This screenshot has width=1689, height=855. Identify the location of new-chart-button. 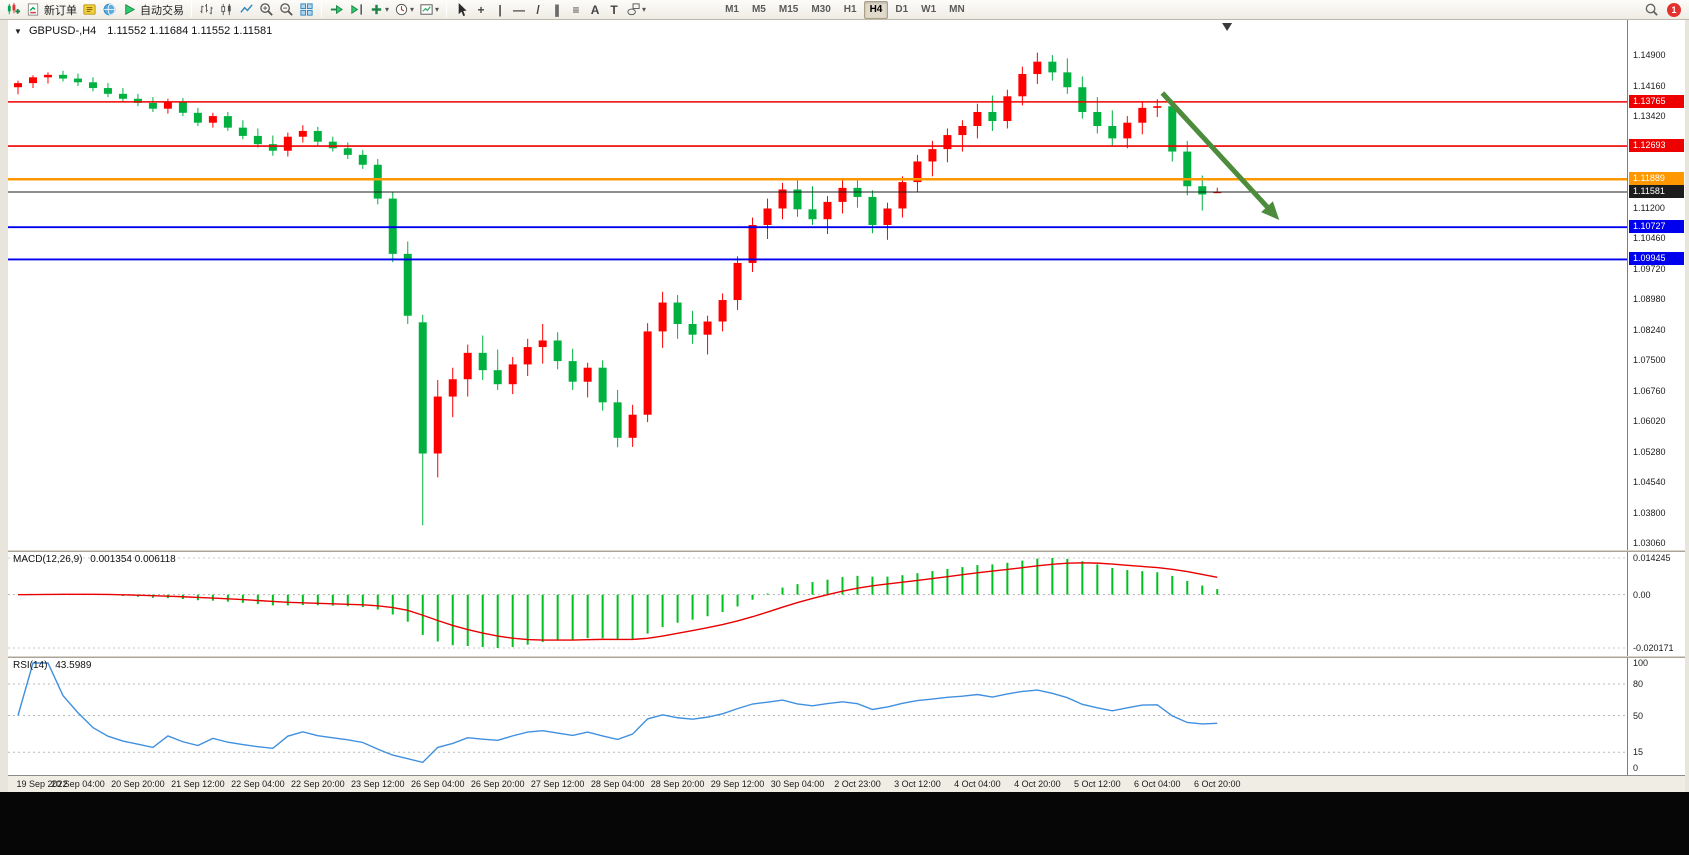
(13, 10).